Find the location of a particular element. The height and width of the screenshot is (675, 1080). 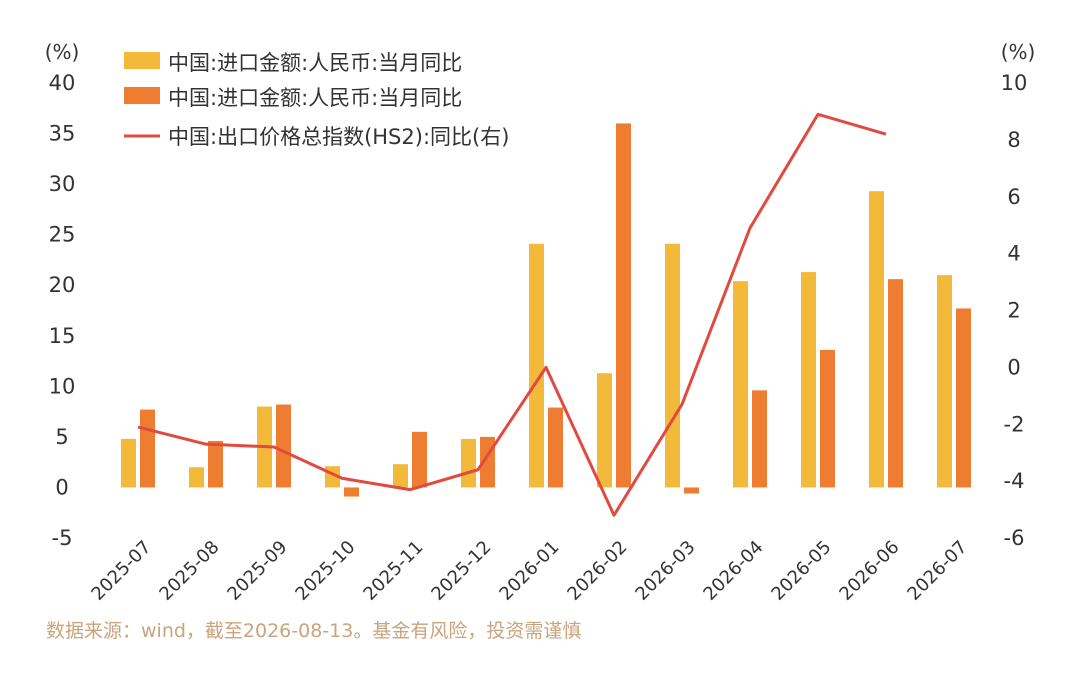

right-axis-unit: (%) is located at coordinates (1018, 52).